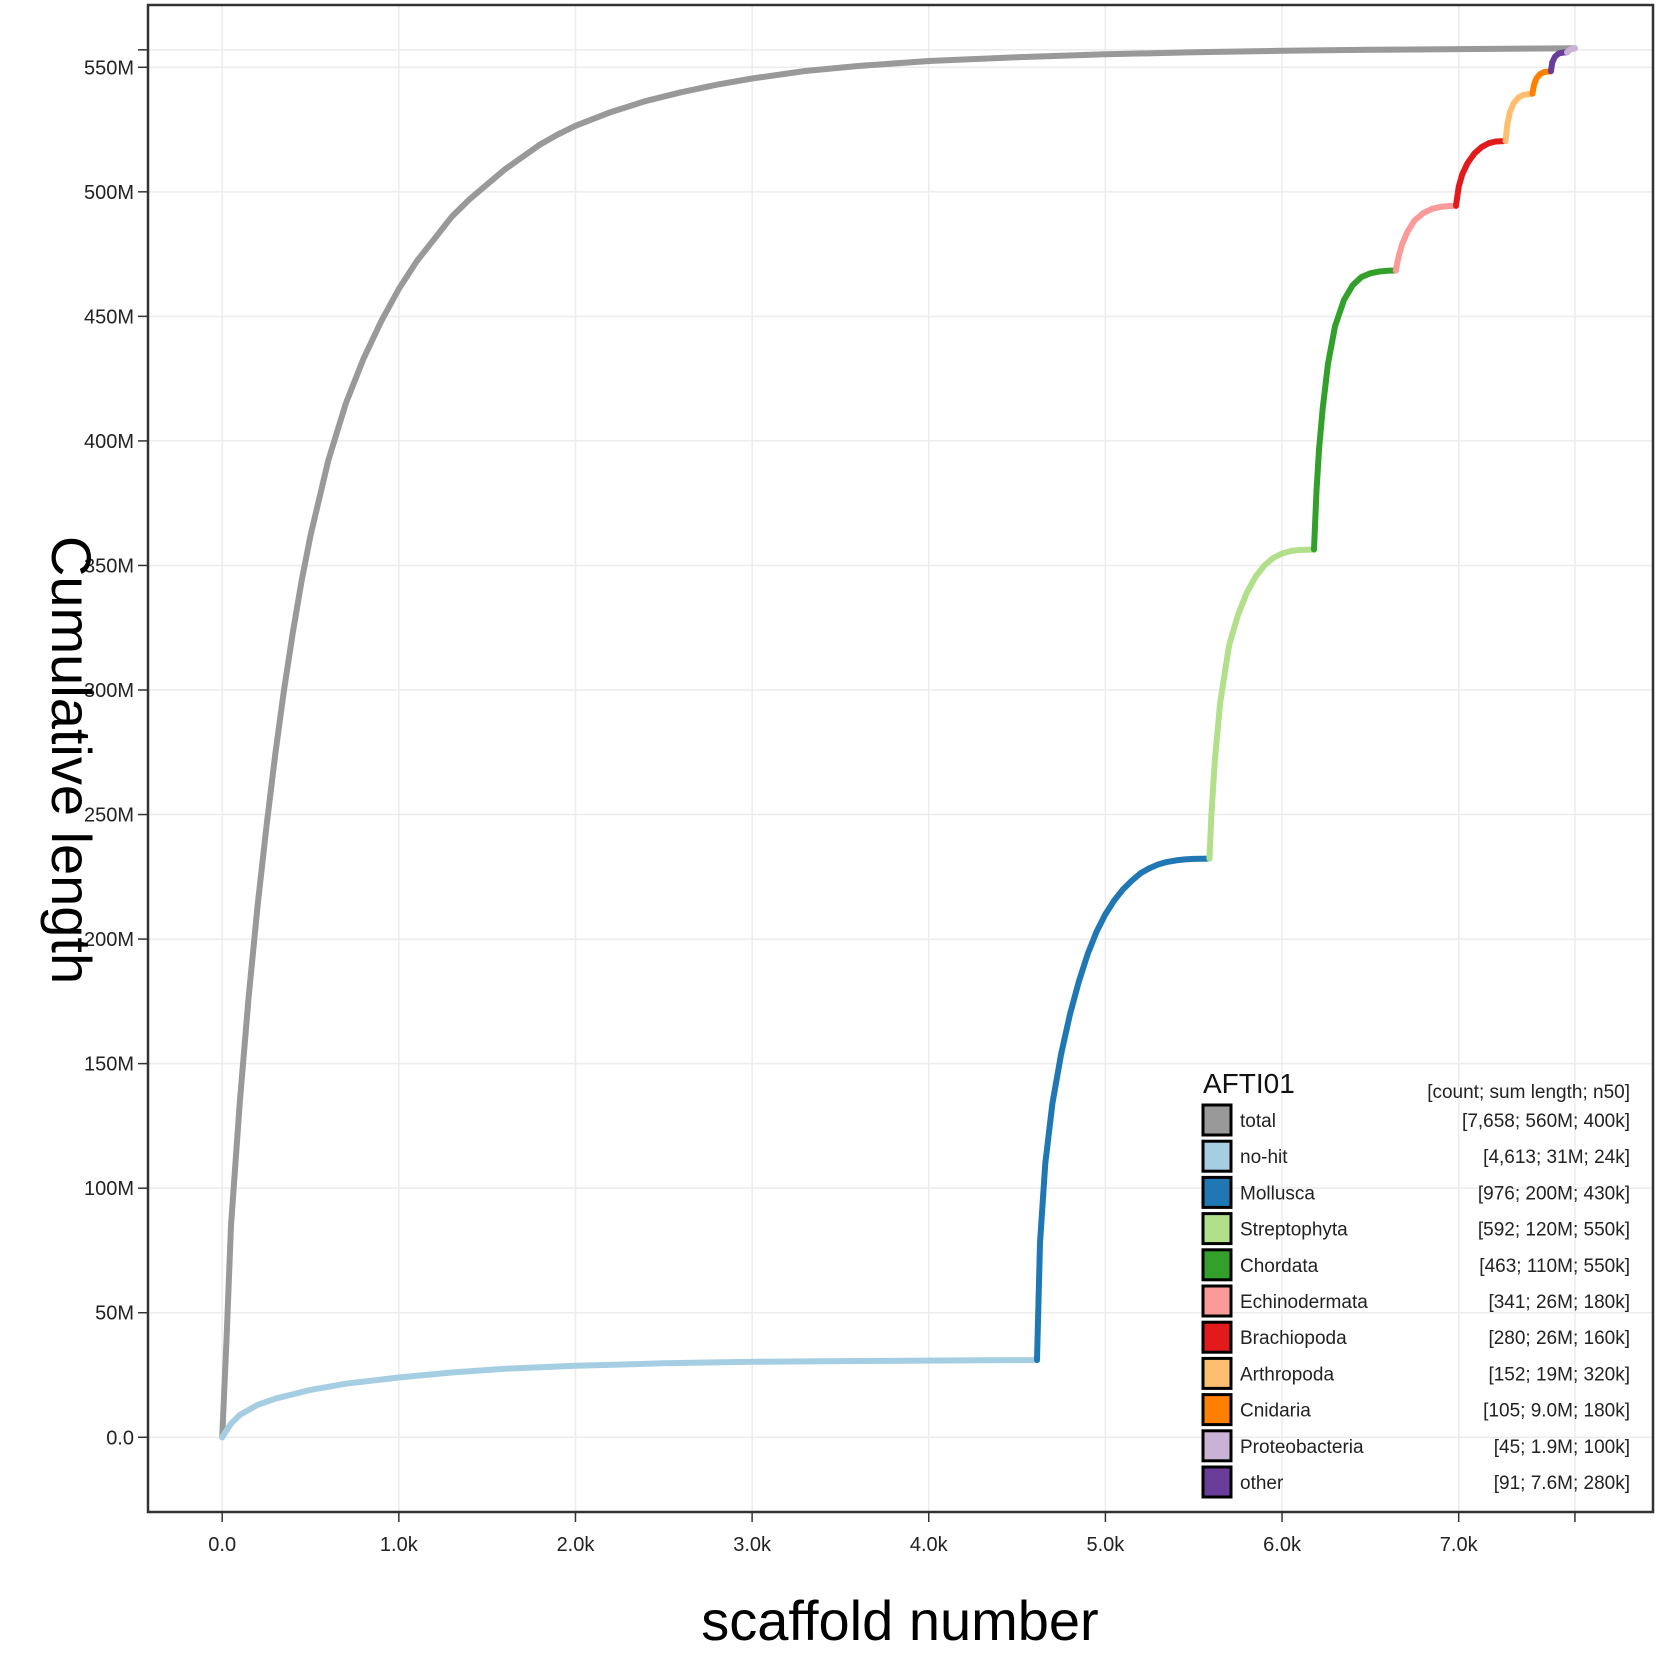  I want to click on legend-swatch-no-hit, so click(1217, 1156).